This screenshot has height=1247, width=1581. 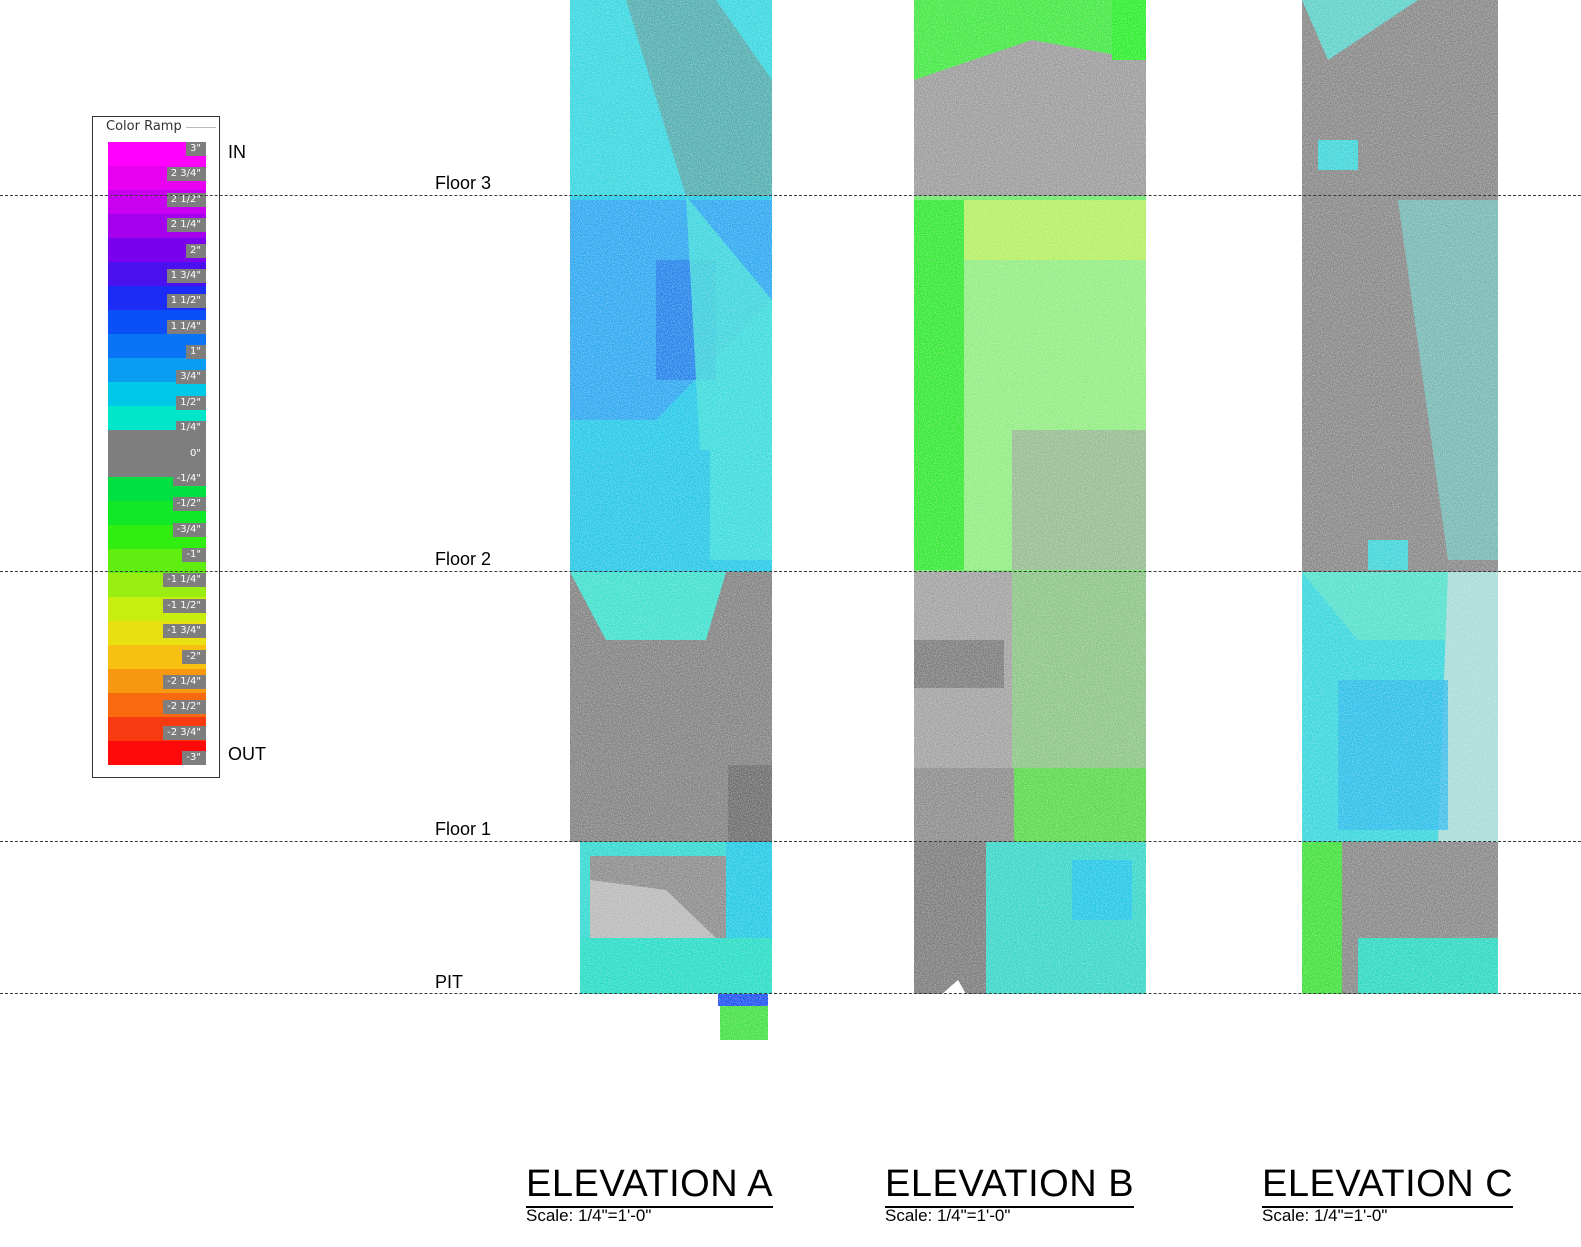 I want to click on ramp-tick-label: -1/4", so click(x=189, y=478).